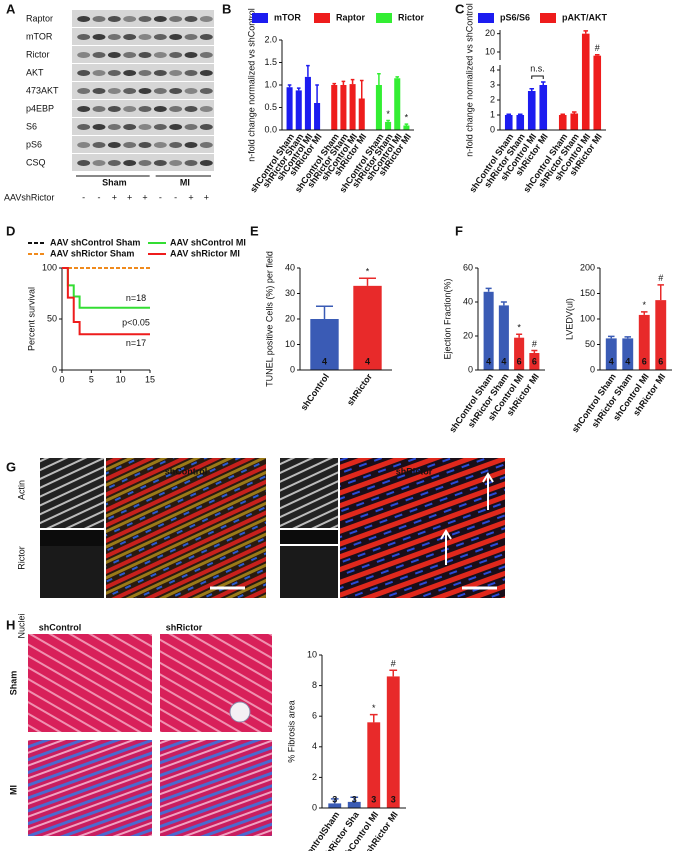  Describe the element at coordinates (322, 18) in the screenshot. I see `legend-swatch` at that location.